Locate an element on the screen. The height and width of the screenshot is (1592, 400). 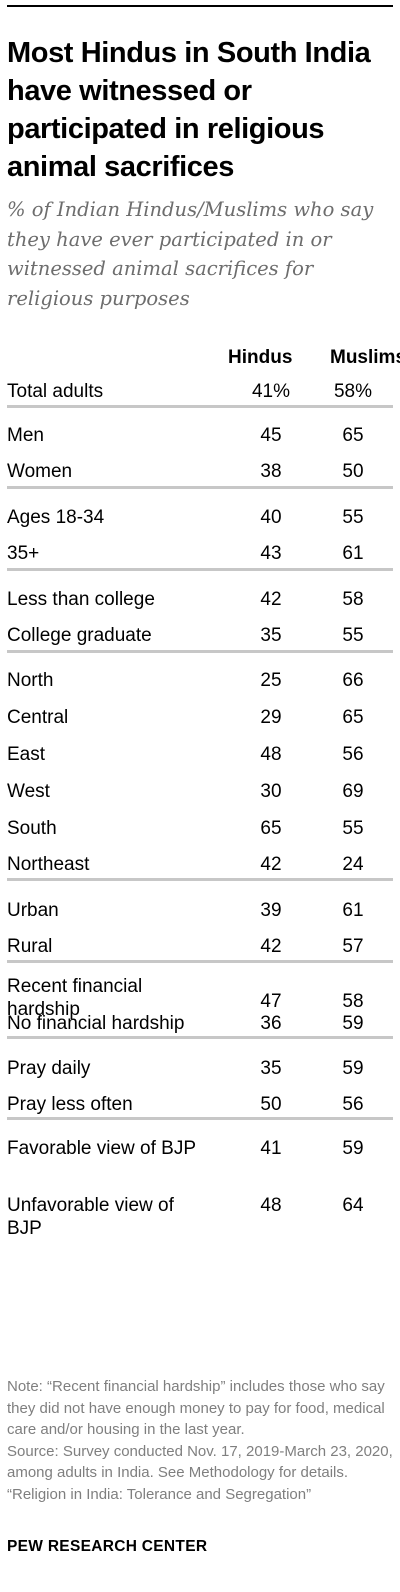
value-hindus: 38 is located at coordinates (271, 471).